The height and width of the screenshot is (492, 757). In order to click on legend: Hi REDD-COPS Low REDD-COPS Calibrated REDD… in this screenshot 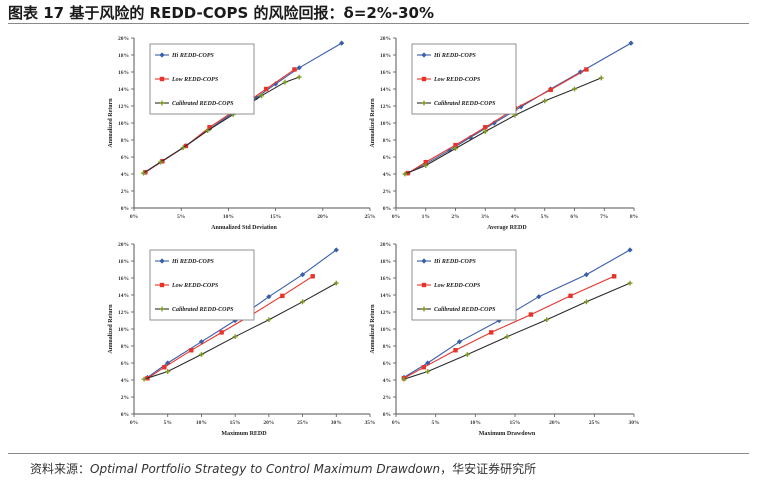, I will do `click(464, 285)`.